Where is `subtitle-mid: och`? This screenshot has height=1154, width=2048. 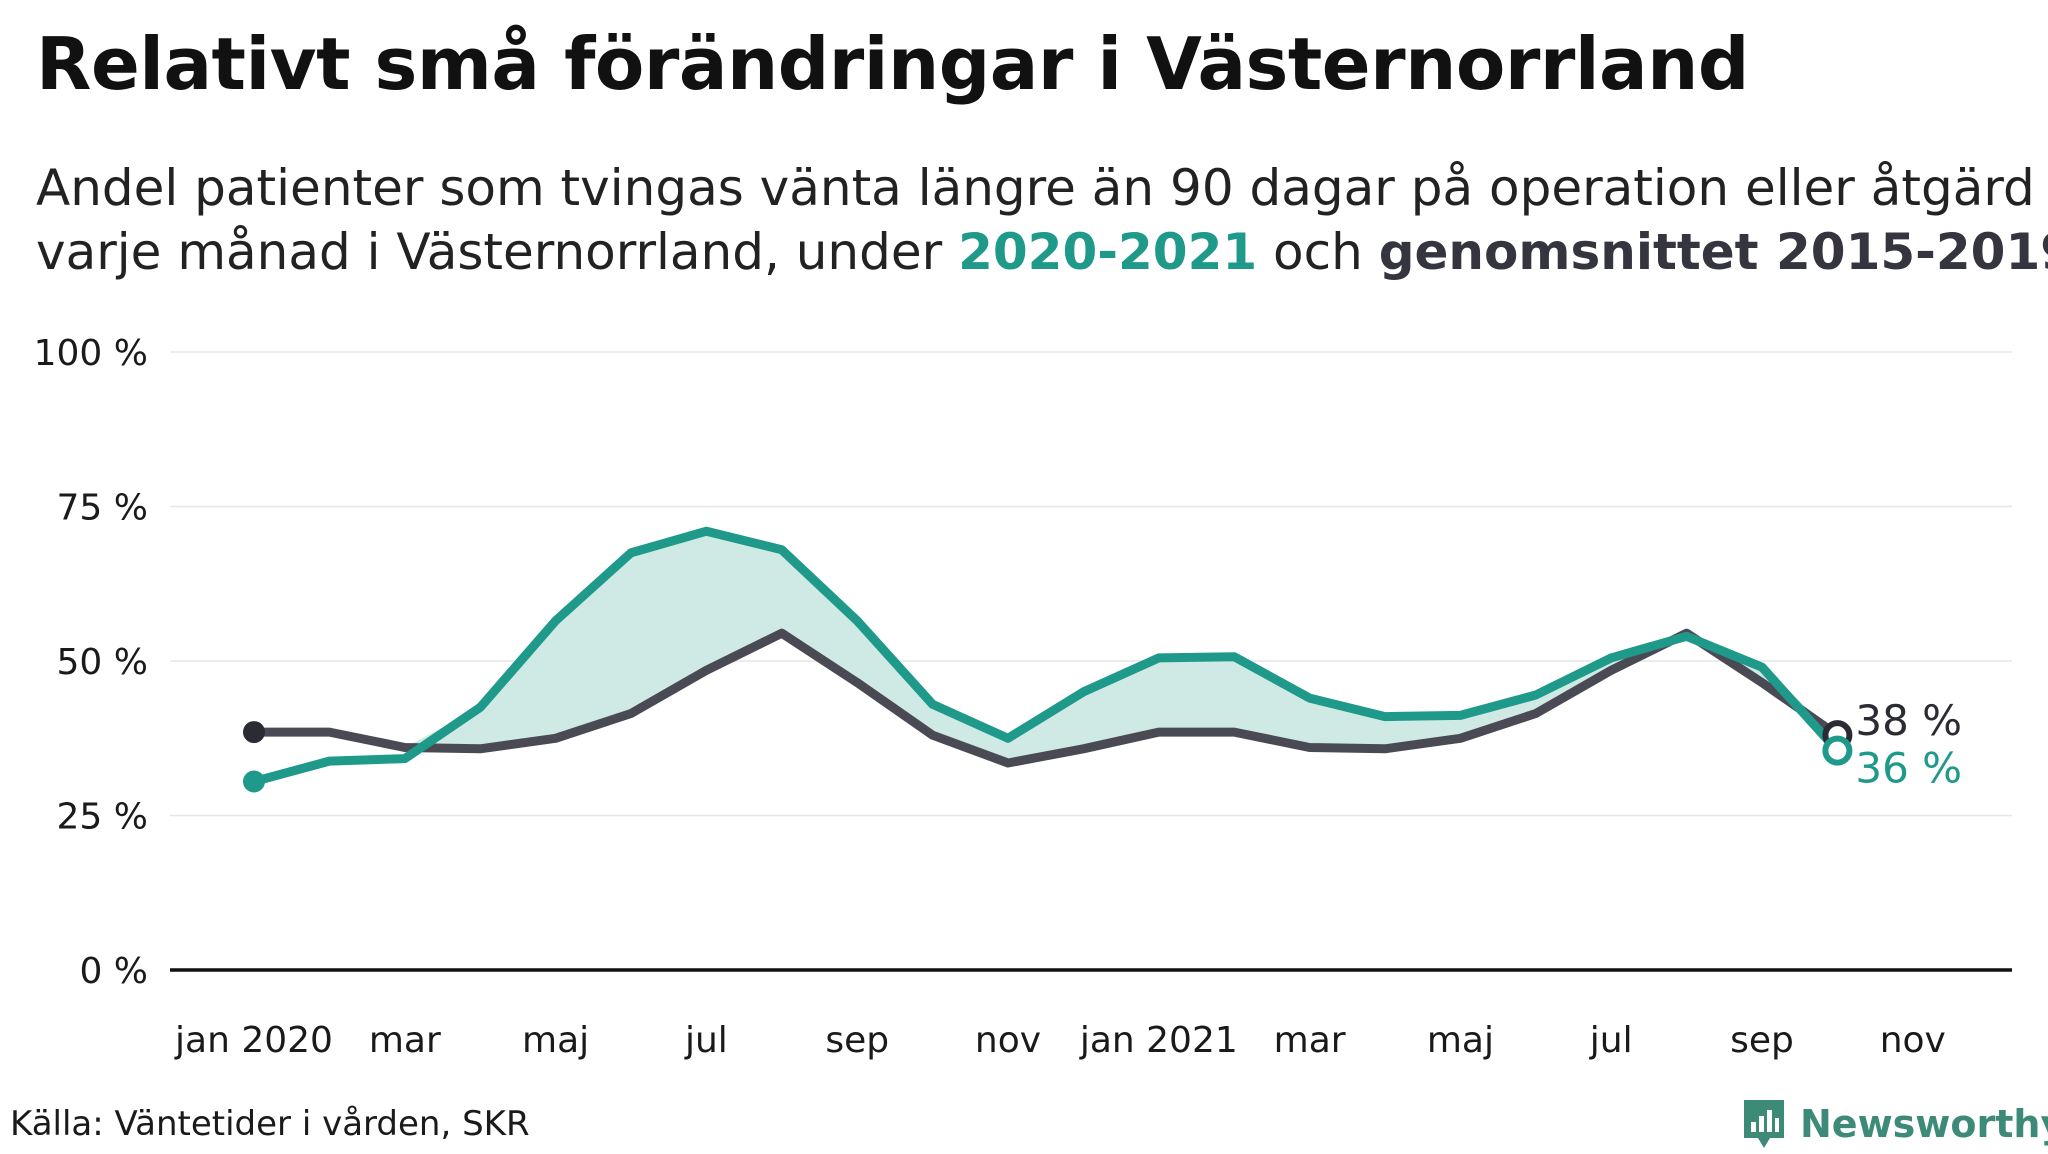 subtitle-mid: och is located at coordinates (1318, 252).